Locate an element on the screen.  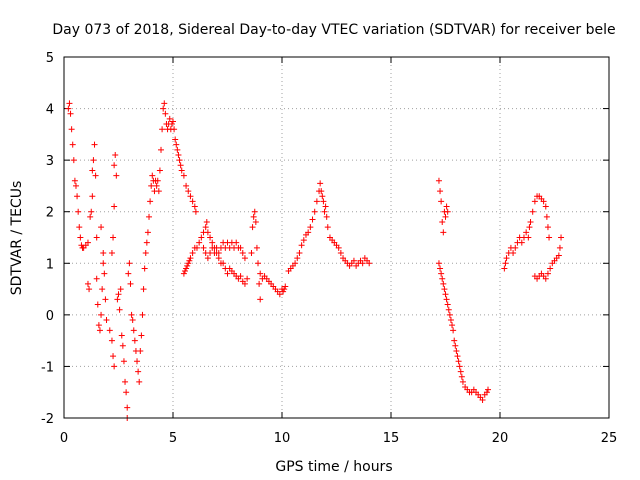
x-tick-label: 15 is located at coordinates (391, 438).